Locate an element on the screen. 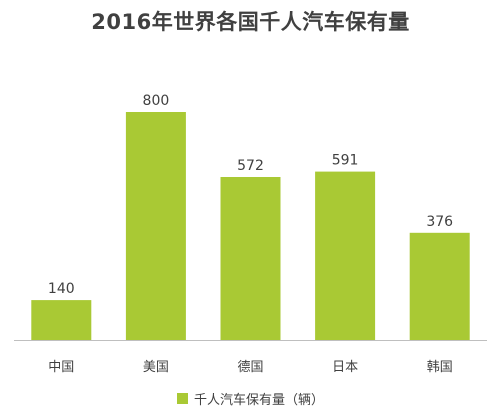 The width and height of the screenshot is (501, 419). data-label-5: 376 is located at coordinates (439, 222).